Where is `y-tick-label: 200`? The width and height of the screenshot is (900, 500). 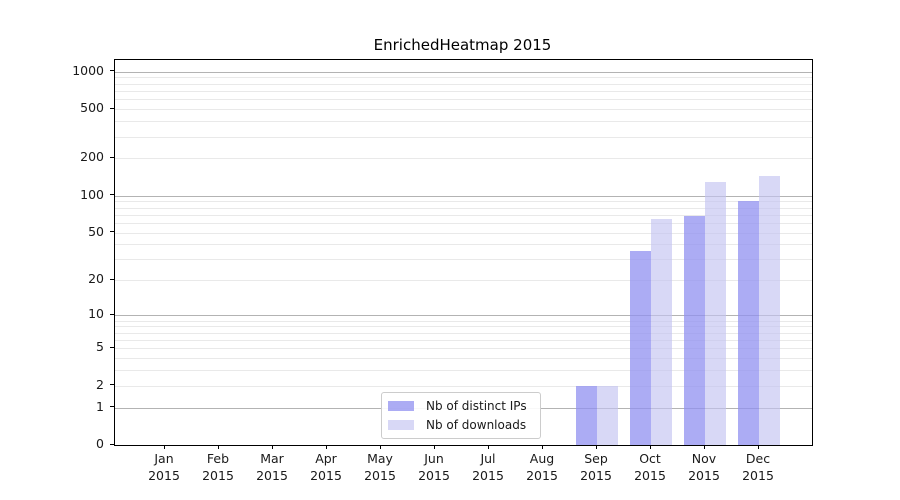 y-tick-label: 200 is located at coordinates (92, 157).